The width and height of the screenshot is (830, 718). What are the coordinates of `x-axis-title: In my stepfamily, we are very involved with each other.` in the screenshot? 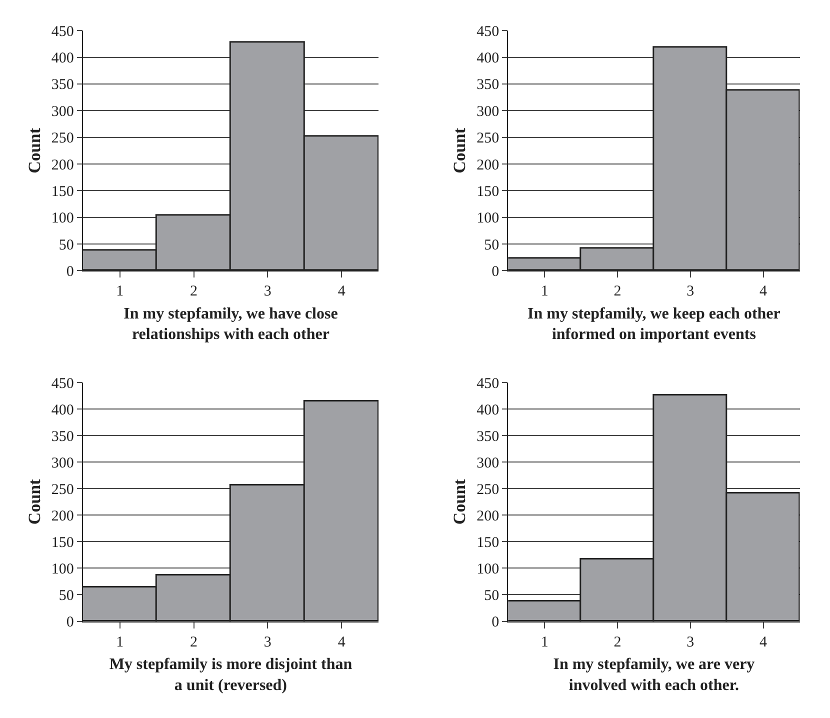 It's located at (654, 675).